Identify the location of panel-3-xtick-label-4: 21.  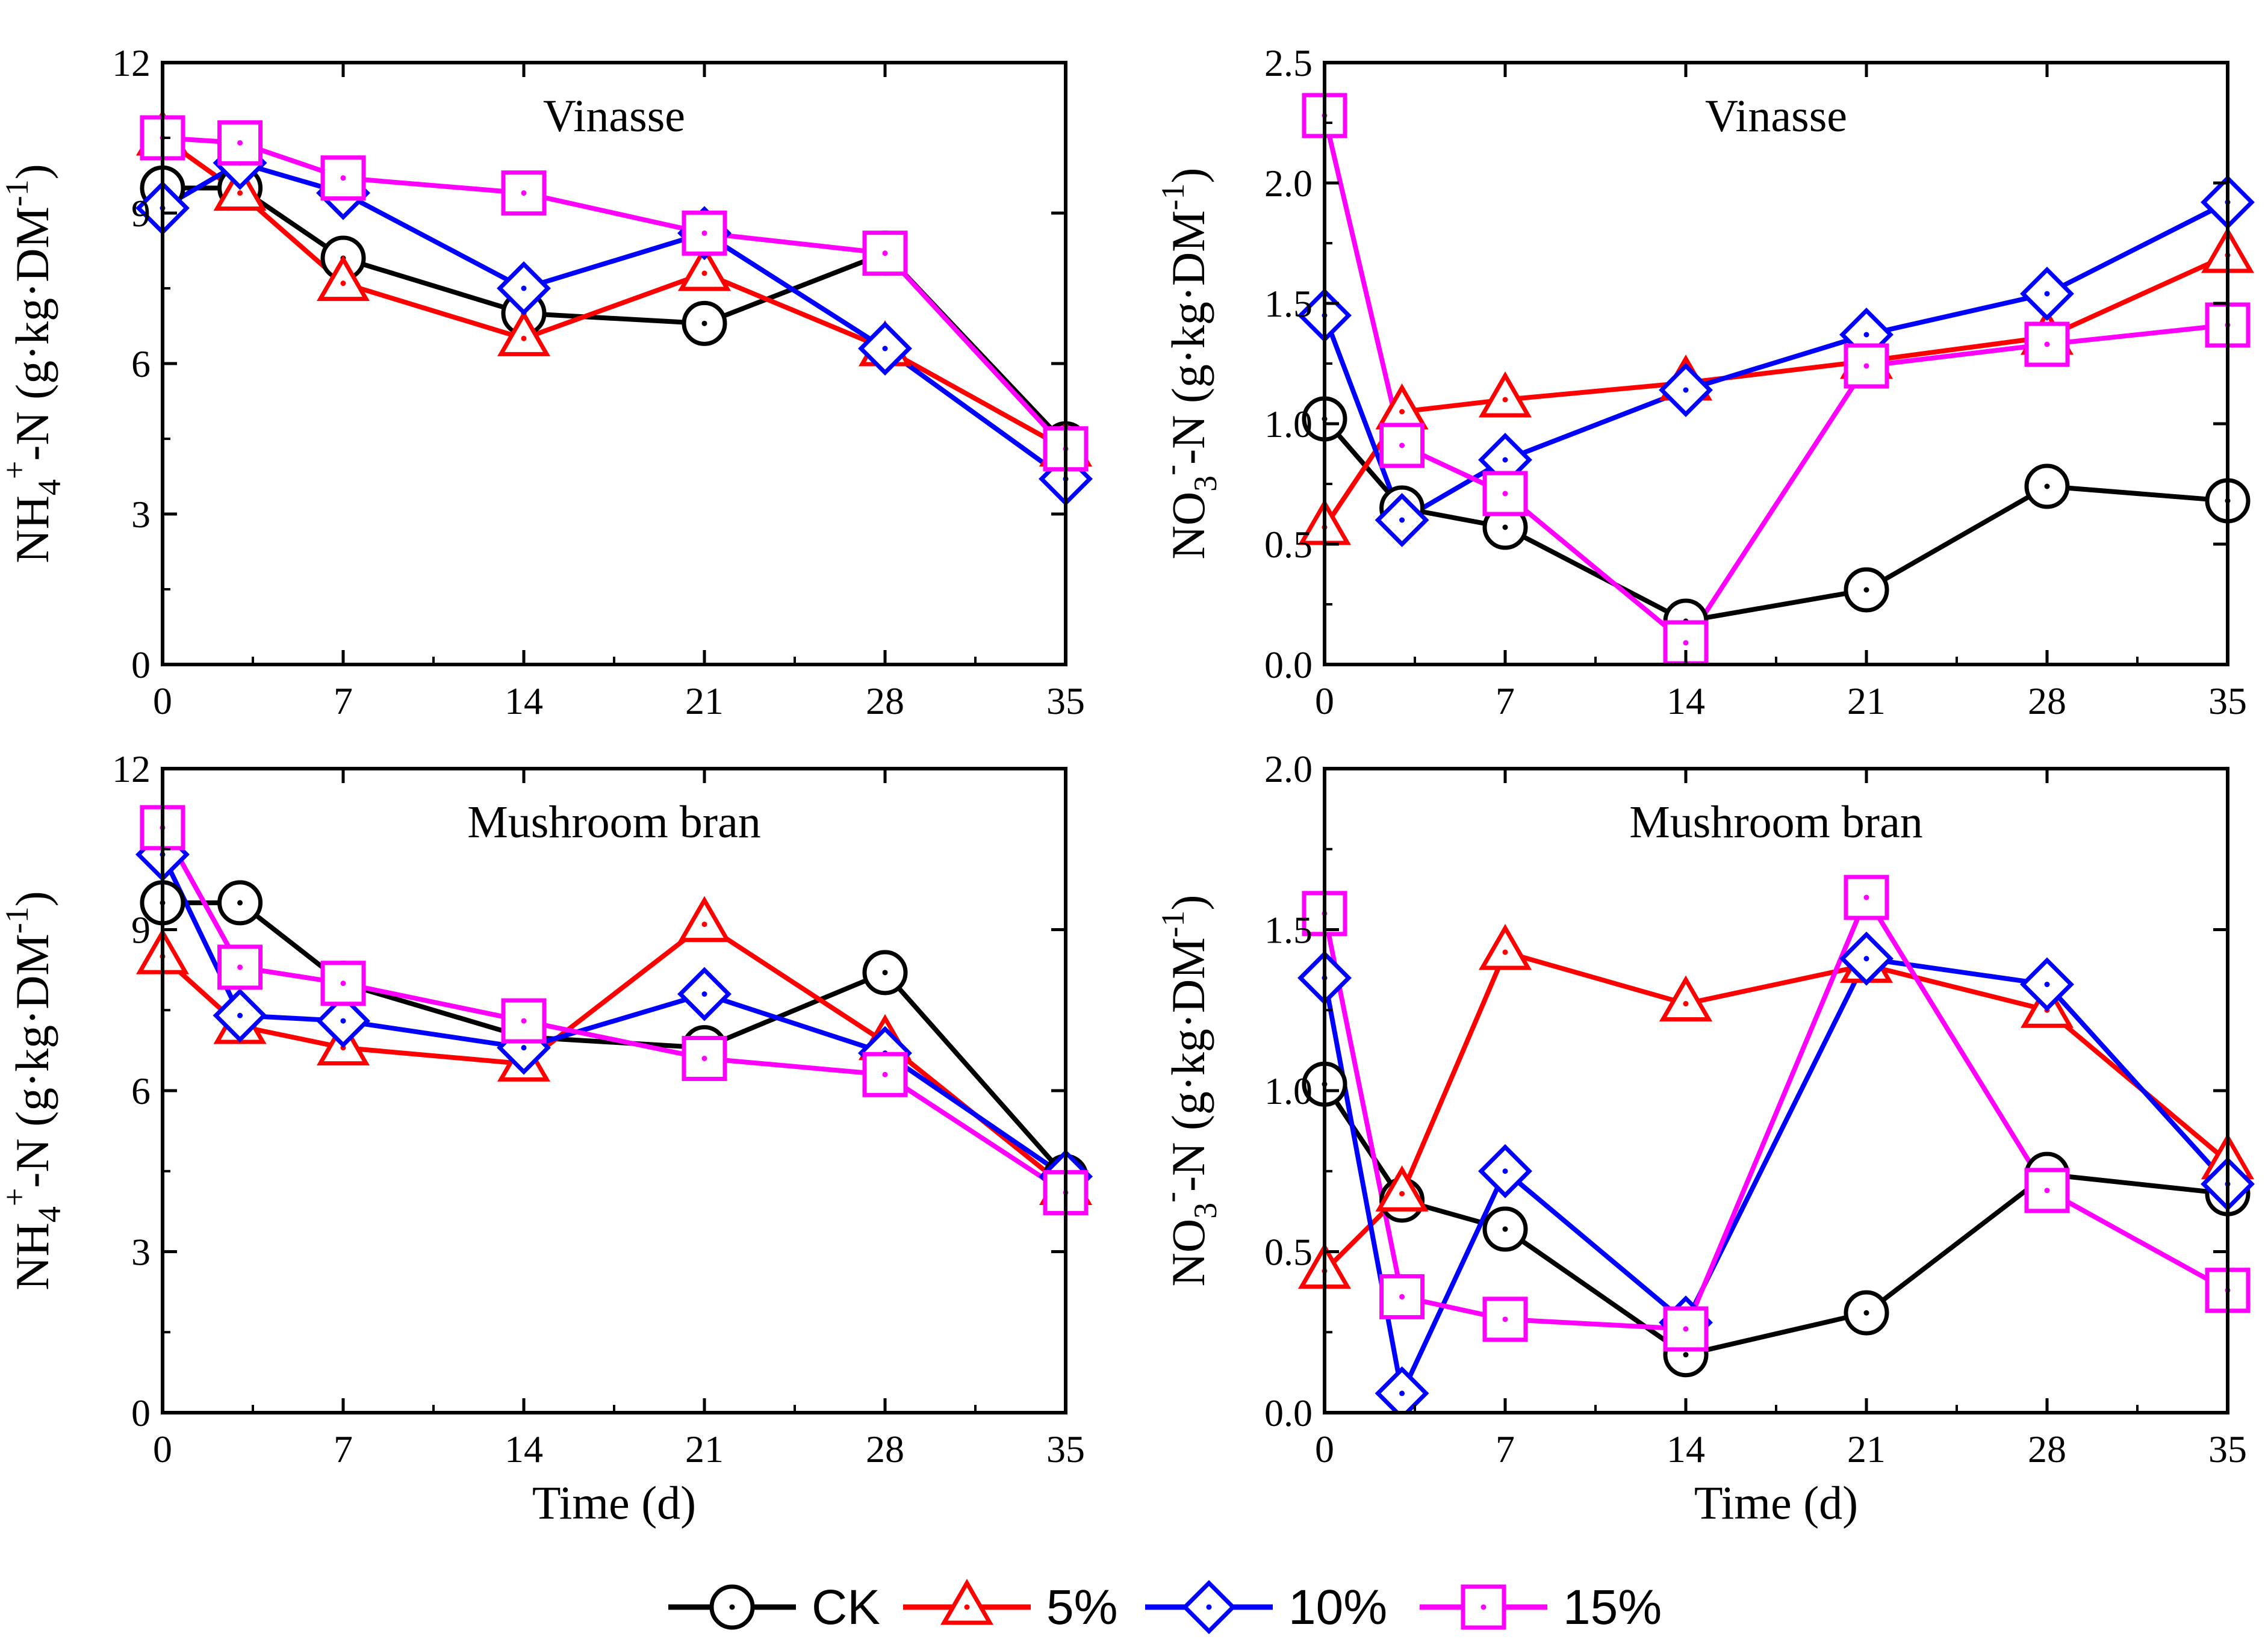
(704, 1449).